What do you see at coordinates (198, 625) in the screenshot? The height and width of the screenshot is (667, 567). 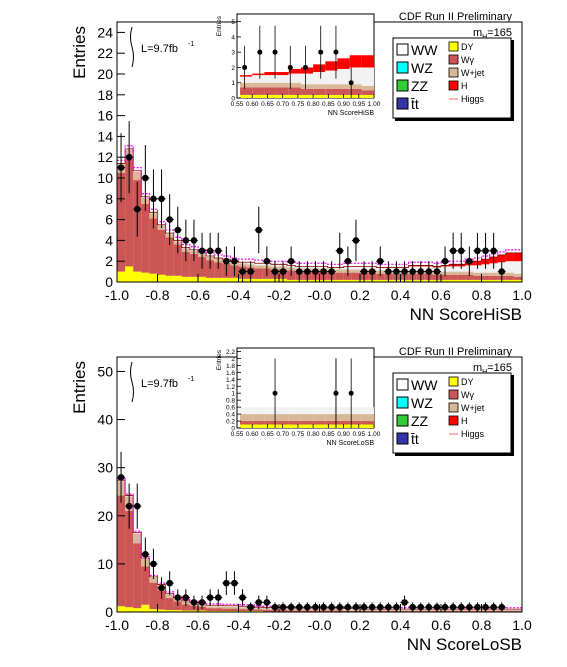 I see `x-tick-label: -0.6` at bounding box center [198, 625].